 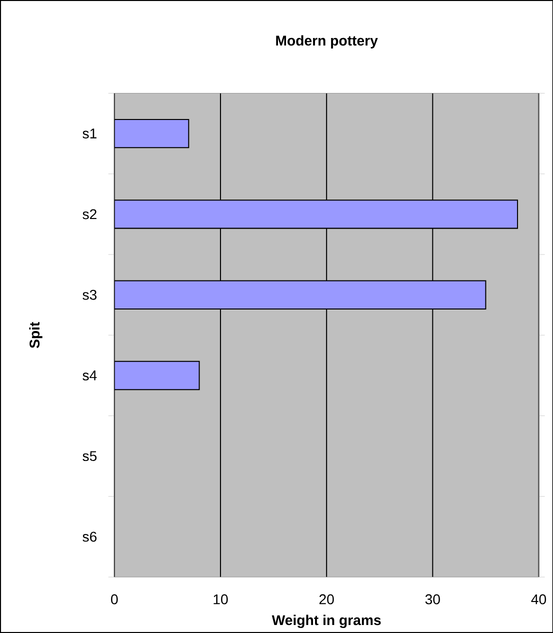 I want to click on x-tick-label: 10, so click(x=221, y=599).